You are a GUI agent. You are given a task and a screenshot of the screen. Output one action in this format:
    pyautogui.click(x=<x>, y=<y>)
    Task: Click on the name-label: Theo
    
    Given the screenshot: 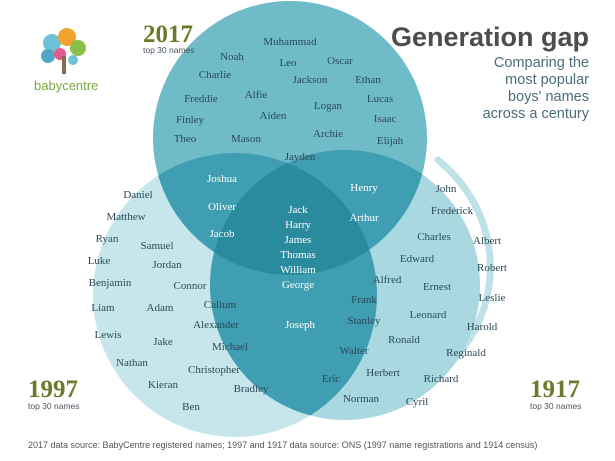 What is the action you would take?
    pyautogui.click(x=185, y=139)
    